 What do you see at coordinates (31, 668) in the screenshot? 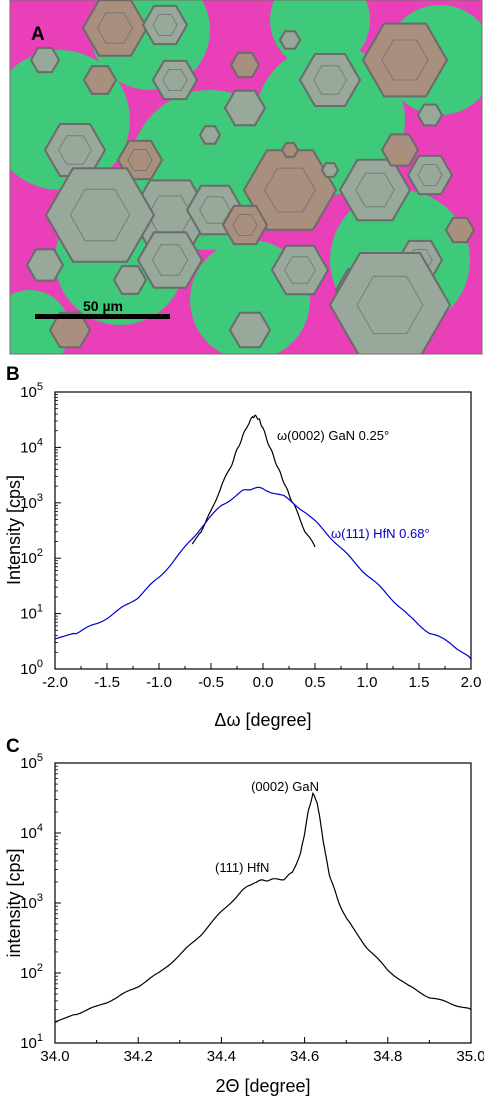
I see `b-y-tick-label: 10⁰` at bounding box center [31, 668].